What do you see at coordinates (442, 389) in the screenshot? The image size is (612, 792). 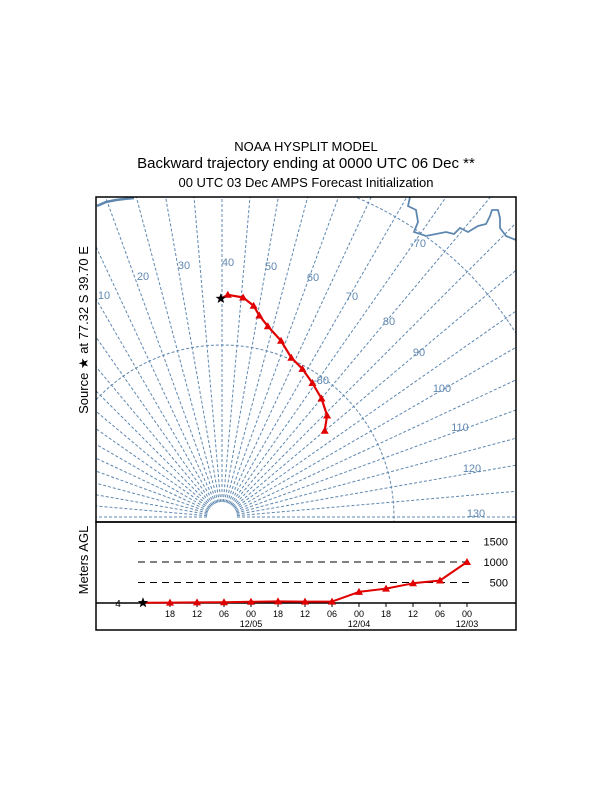 I see `meridian-label: 100` at bounding box center [442, 389].